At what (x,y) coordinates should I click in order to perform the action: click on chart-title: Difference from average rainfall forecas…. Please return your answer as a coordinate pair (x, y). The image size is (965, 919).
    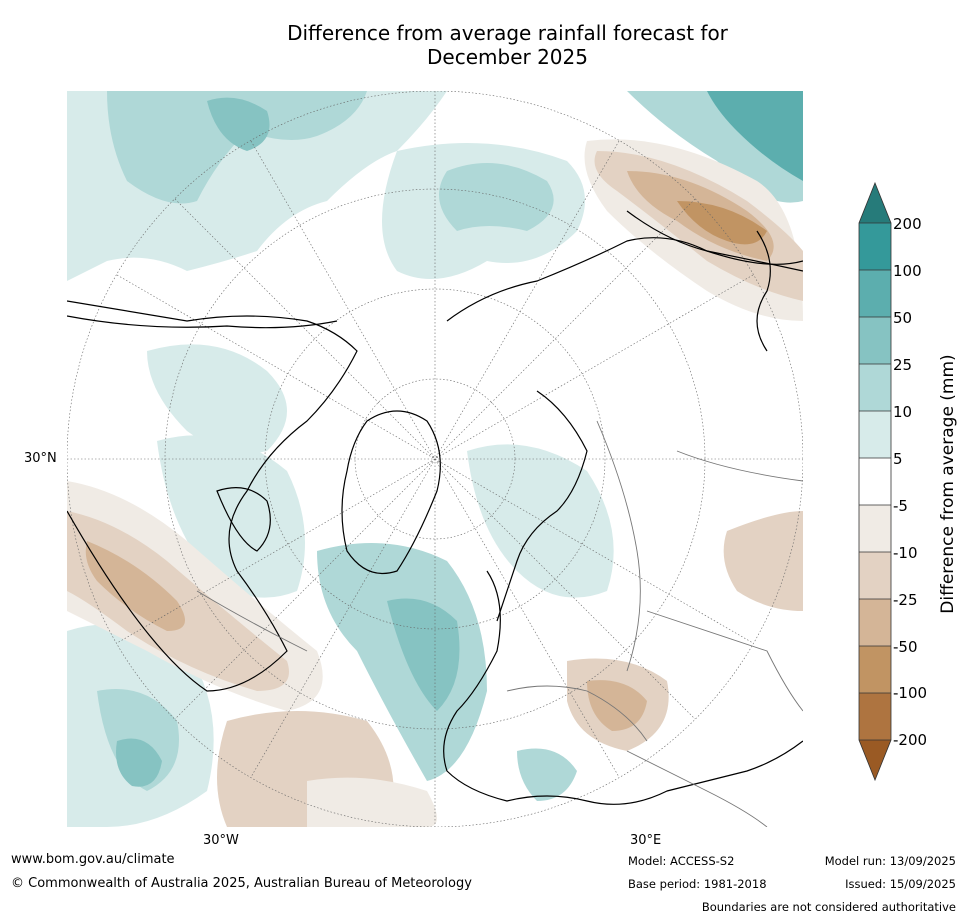
    Looking at the image, I should click on (507, 45).